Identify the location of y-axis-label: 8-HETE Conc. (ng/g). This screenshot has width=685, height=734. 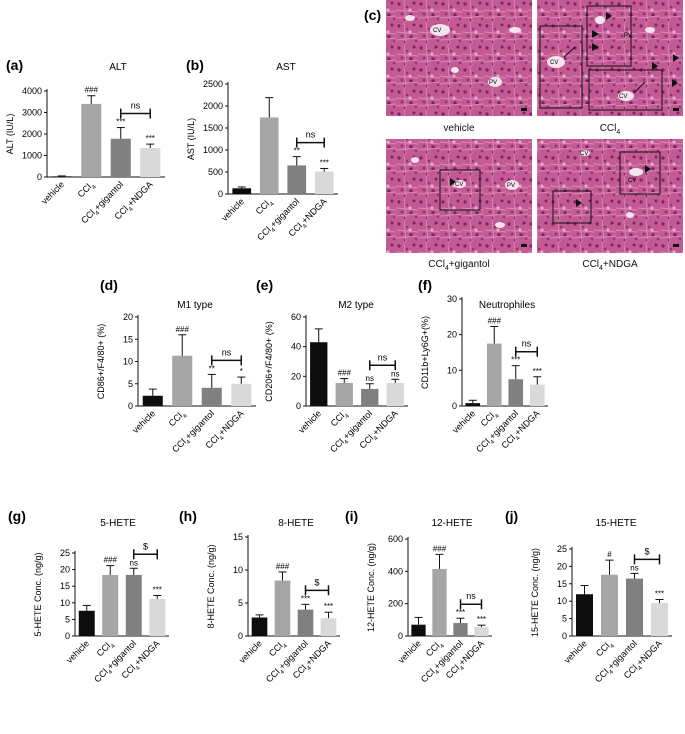
(211, 586).